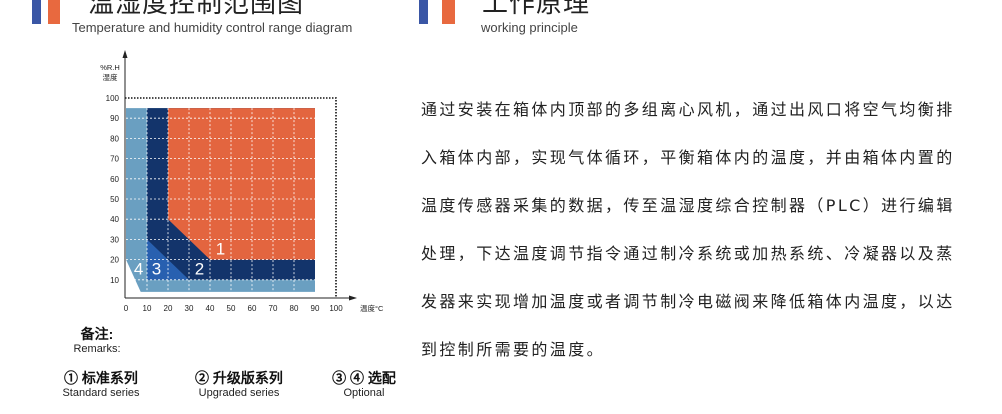 This screenshot has height=414, width=1002. What do you see at coordinates (114, 138) in the screenshot?
I see `y-tick-label: 80` at bounding box center [114, 138].